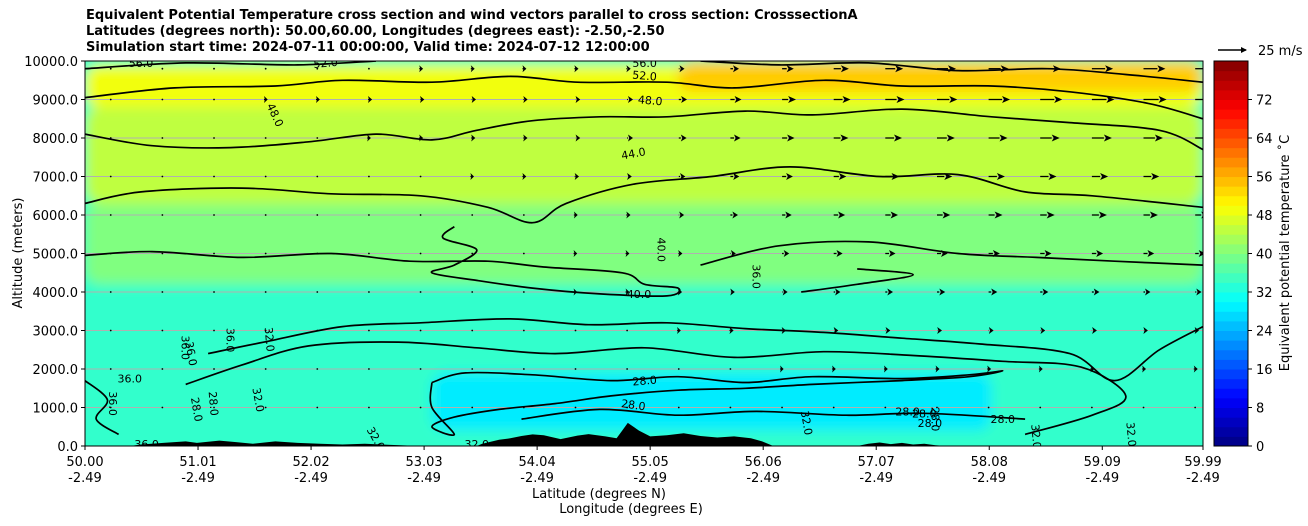 This screenshot has width=1308, height=526. What do you see at coordinates (1264, 332) in the screenshot?
I see `colorbar-tick-label: 24` at bounding box center [1264, 332].